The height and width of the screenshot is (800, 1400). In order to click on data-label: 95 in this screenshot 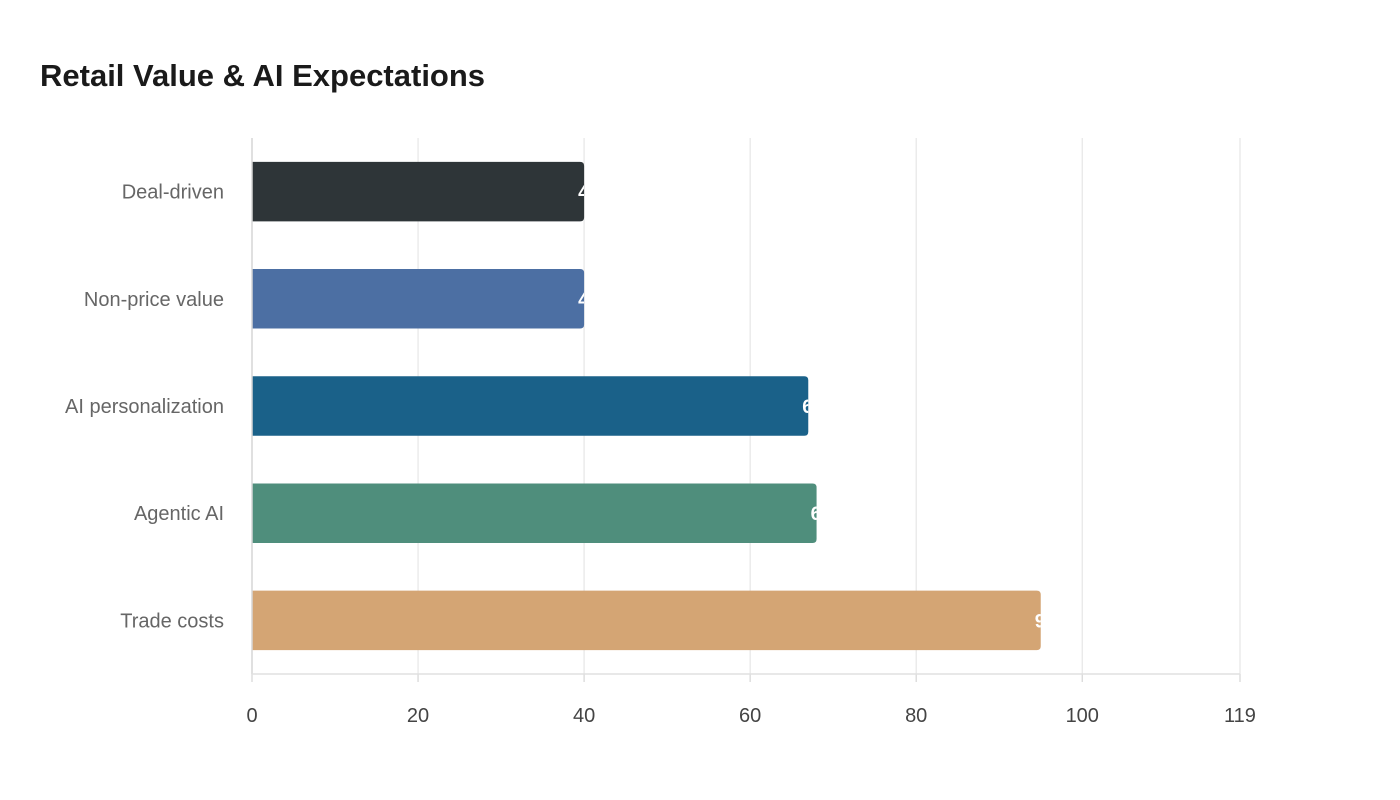, I will do `click(1046, 621)`.